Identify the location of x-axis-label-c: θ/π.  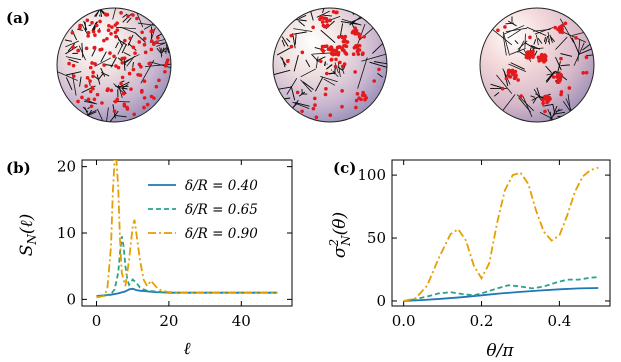
(500, 351).